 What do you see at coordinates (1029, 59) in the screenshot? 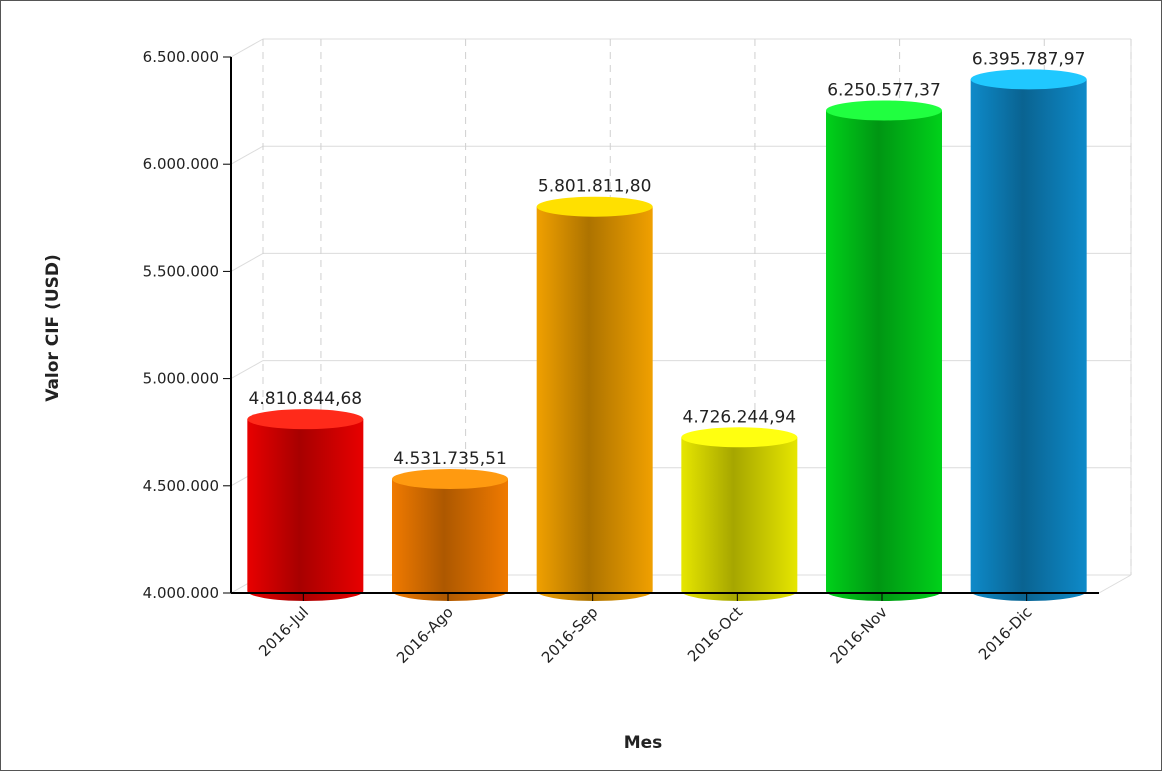
I see `value-label: 6.395.787,97` at bounding box center [1029, 59].